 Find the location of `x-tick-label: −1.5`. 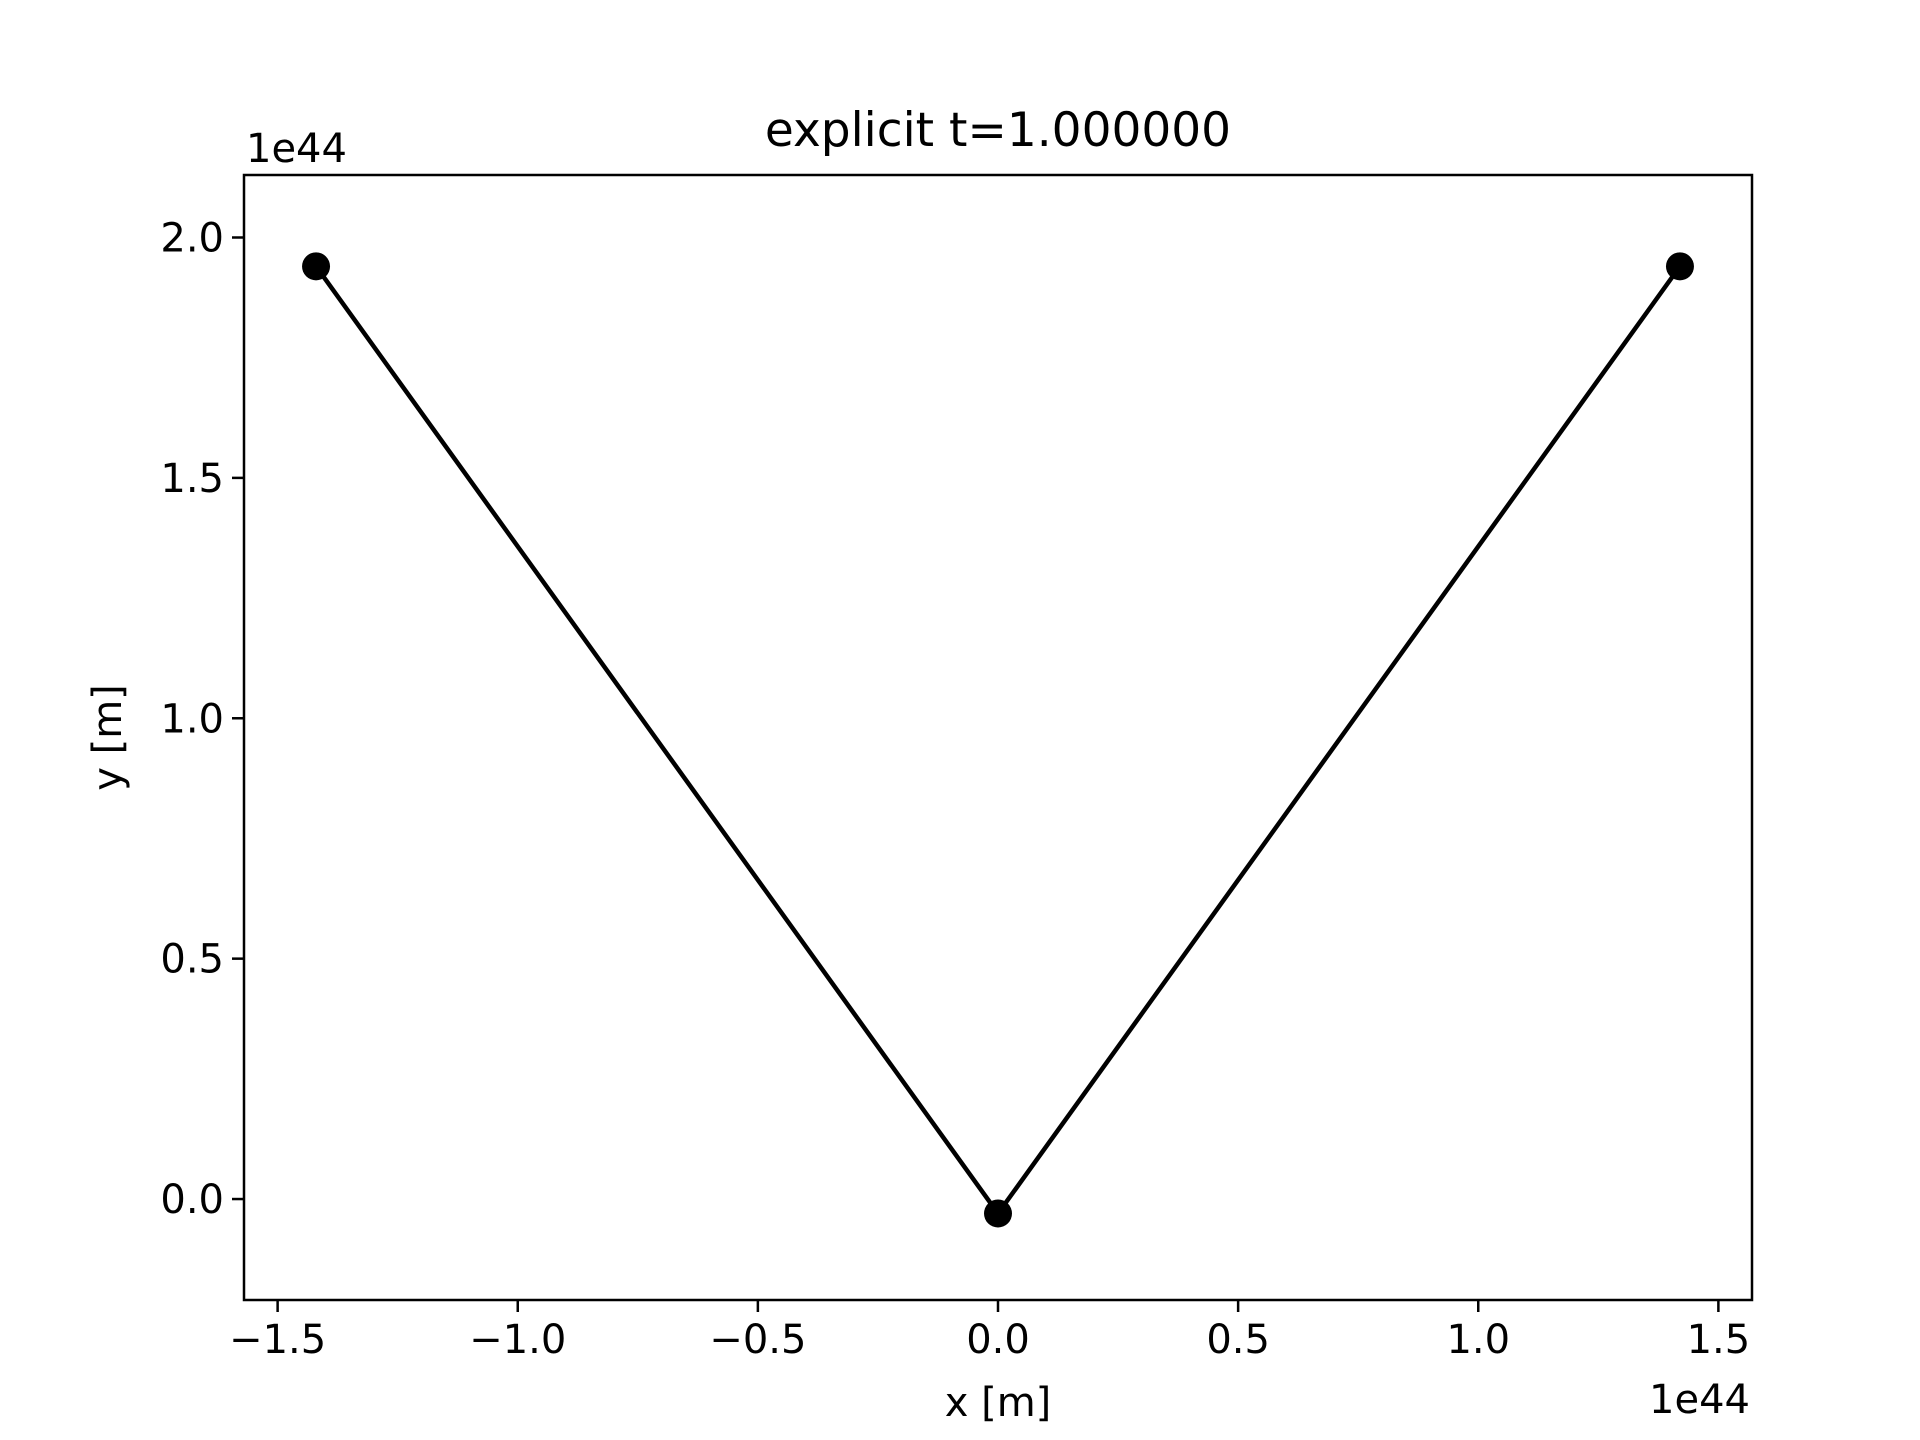

x-tick-label: −1.5 is located at coordinates (277, 1340).